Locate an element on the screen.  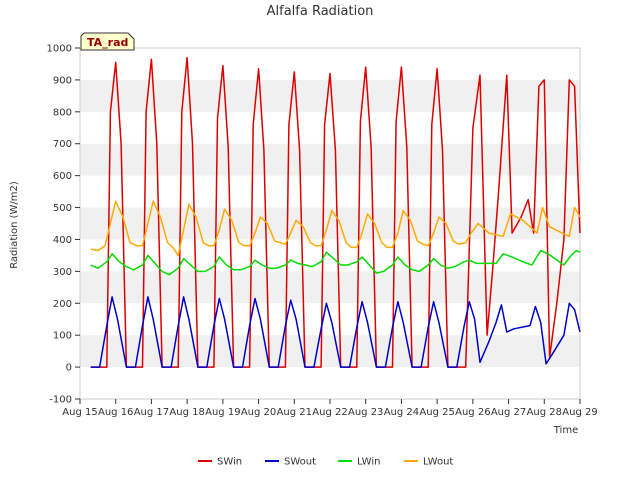
y-tick-label: 400 is located at coordinates (62, 240).